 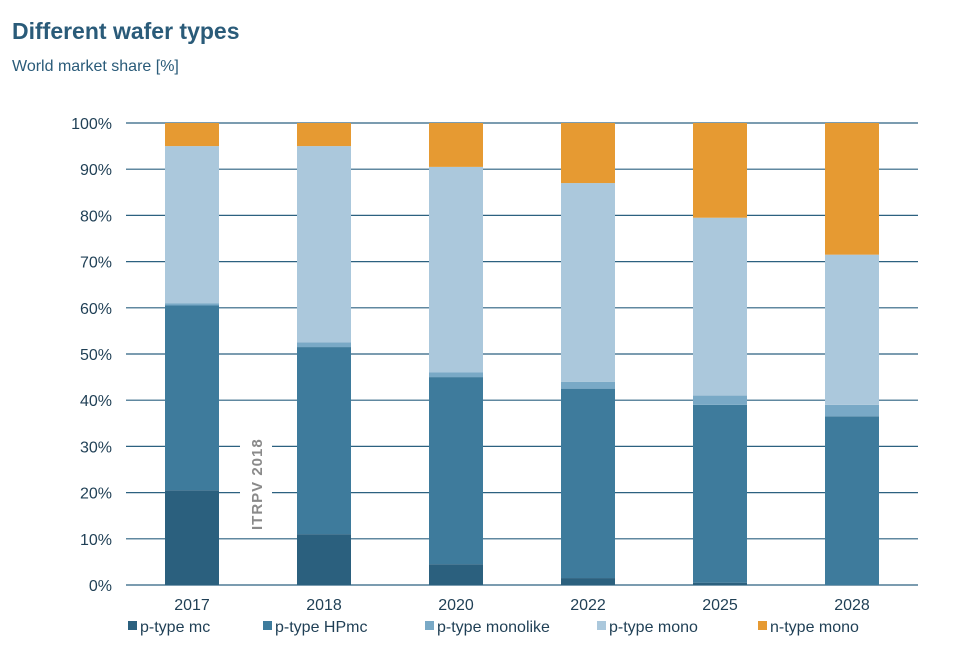 I want to click on y-tick-label: 90%, so click(x=96, y=170).